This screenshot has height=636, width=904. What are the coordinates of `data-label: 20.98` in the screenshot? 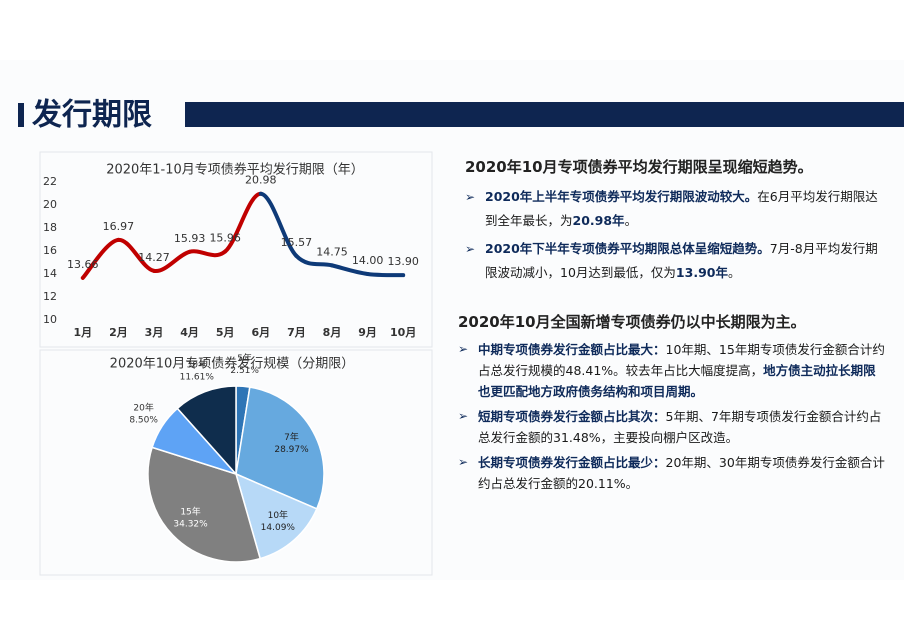 It's located at (261, 180).